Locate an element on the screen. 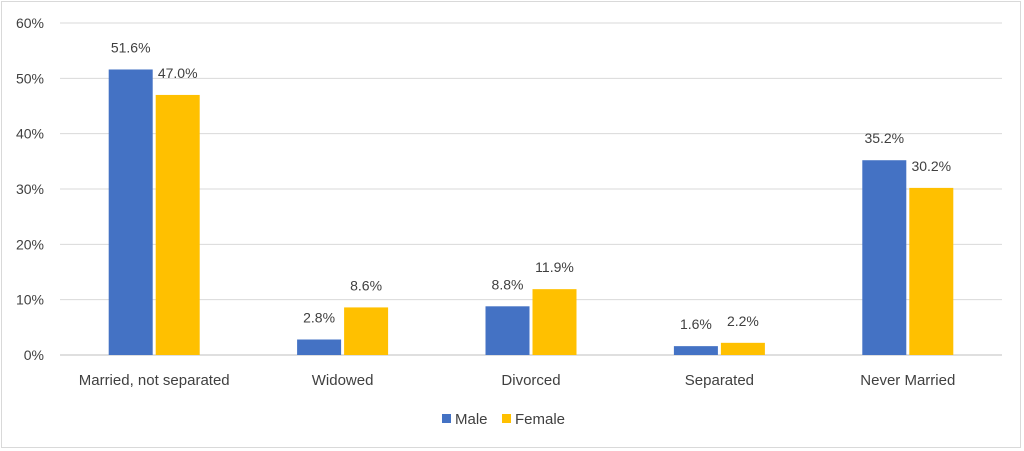 The image size is (1024, 451). y-tick-label: 50% is located at coordinates (30, 78).